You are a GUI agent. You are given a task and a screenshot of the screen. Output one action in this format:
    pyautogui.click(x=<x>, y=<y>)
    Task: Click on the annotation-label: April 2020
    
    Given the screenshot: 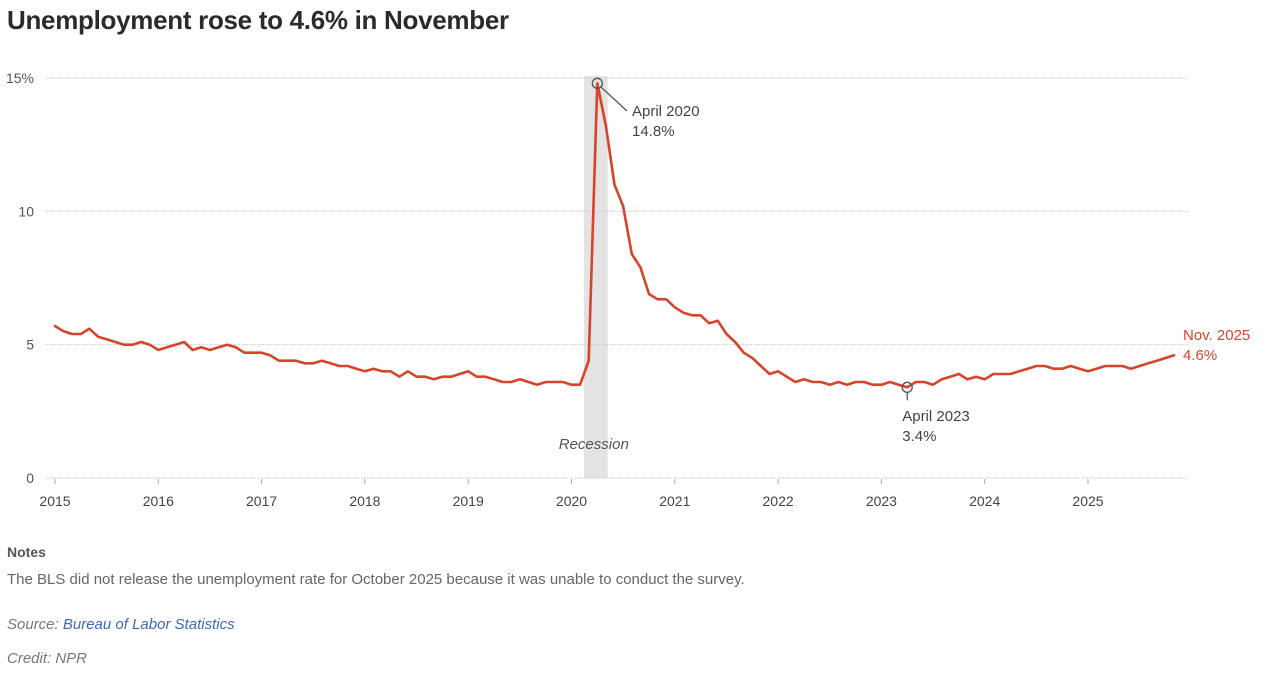 What is the action you would take?
    pyautogui.click(x=666, y=111)
    